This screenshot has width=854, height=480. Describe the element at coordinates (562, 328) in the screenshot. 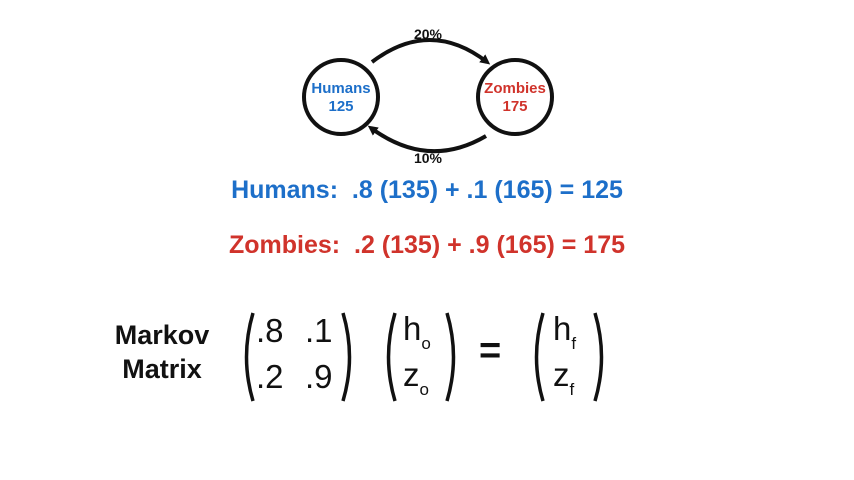

I see `final-h-symbol: h` at that location.